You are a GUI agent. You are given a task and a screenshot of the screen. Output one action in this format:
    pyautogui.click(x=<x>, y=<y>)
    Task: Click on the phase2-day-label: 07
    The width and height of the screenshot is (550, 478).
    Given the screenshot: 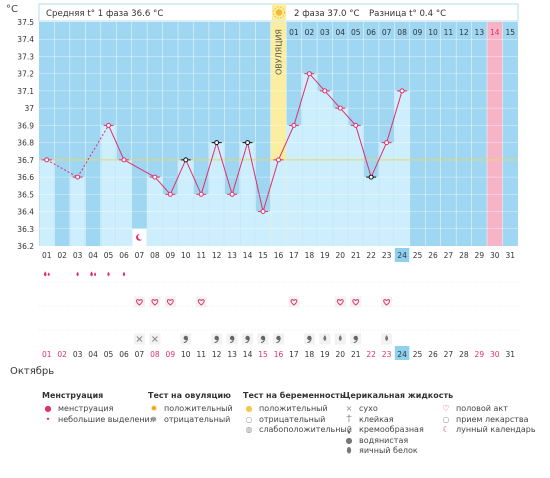 What is the action you would take?
    pyautogui.click(x=387, y=32)
    